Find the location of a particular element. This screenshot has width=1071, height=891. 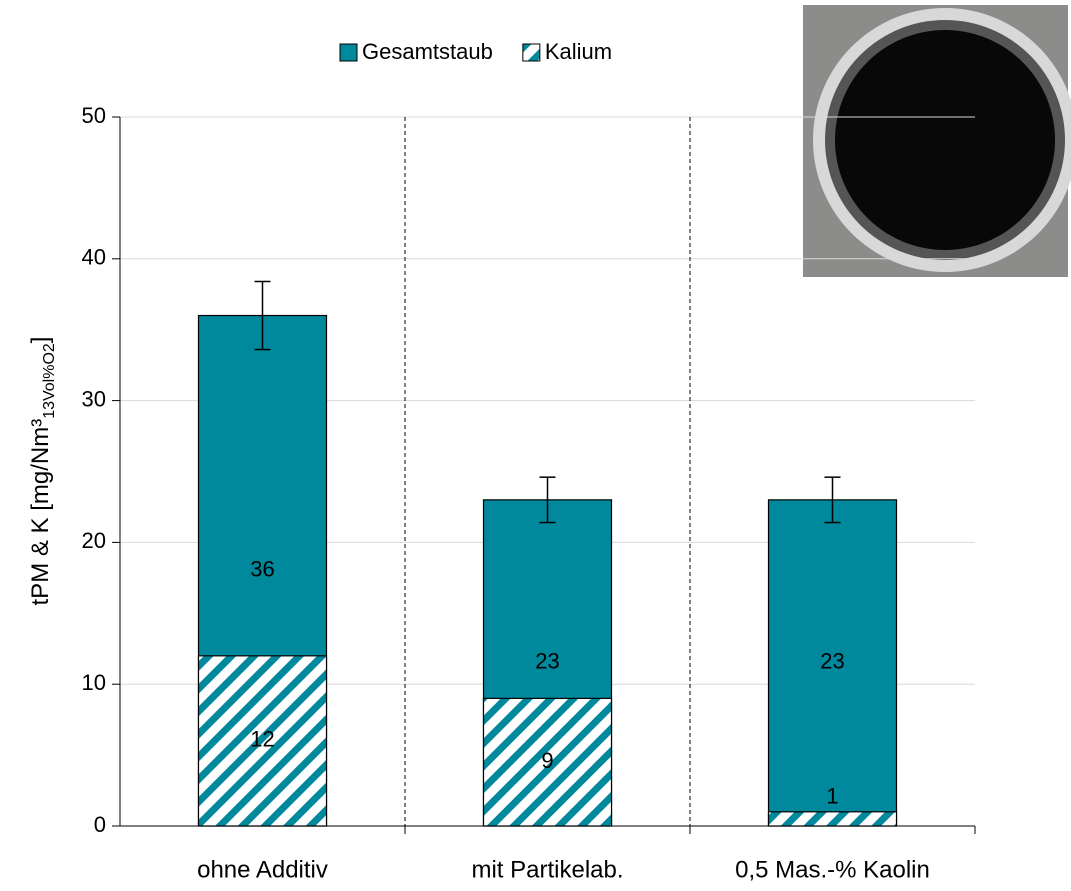

x-tick-label: 0,5 Mas.-% Kaolin is located at coordinates (832, 869).